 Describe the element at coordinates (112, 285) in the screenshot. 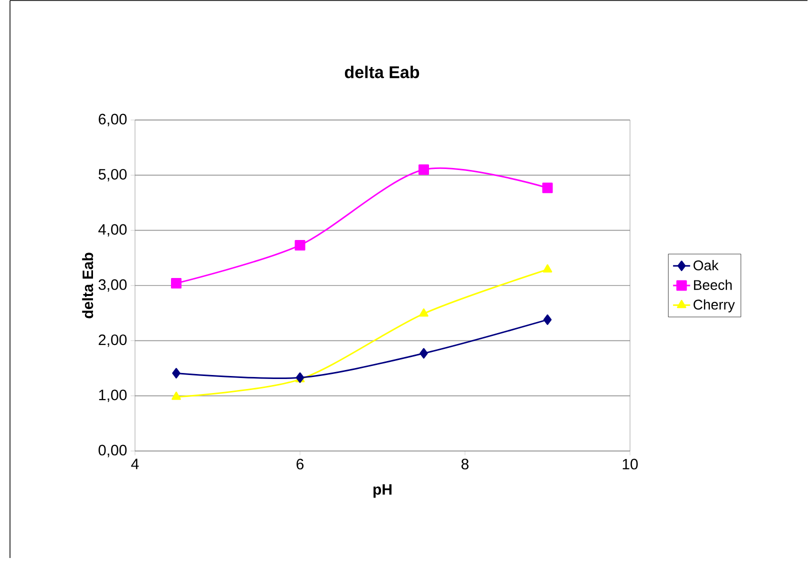

I see `y-tick-label: 3,00` at that location.